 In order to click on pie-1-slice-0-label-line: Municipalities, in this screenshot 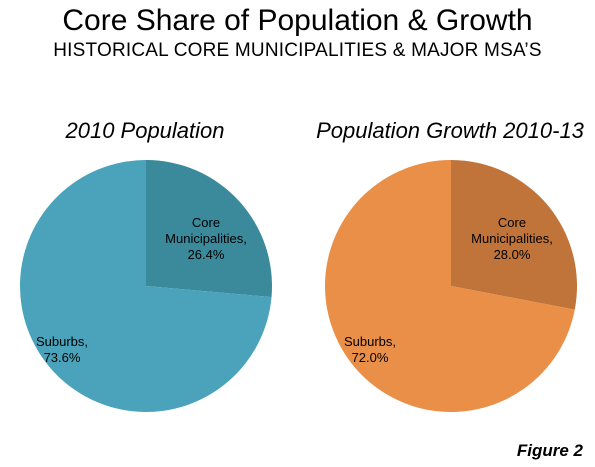, I will do `click(512, 238)`.